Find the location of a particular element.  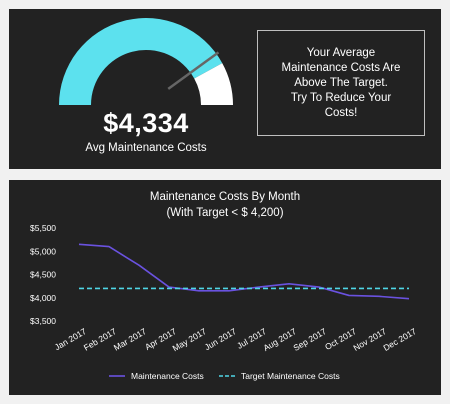

chart-title: Maintenance Costs By Month is located at coordinates (225, 197).